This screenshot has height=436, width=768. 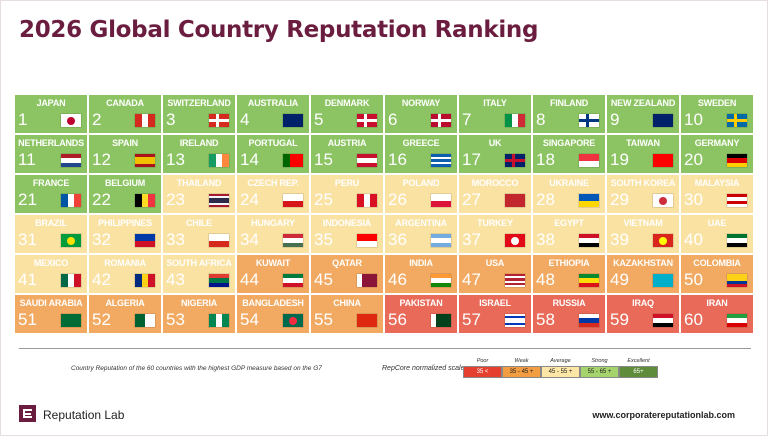 What do you see at coordinates (273, 234) in the screenshot?
I see `country-cell: HUNGARY 34` at bounding box center [273, 234].